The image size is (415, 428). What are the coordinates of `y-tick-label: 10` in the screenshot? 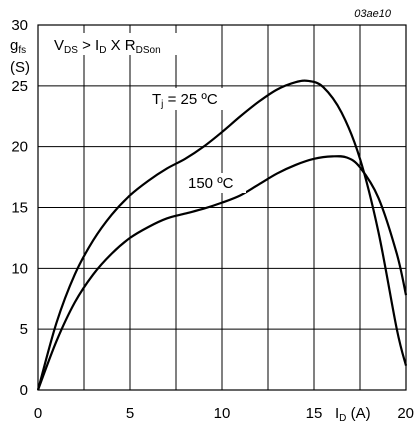 It's located at (19, 268).